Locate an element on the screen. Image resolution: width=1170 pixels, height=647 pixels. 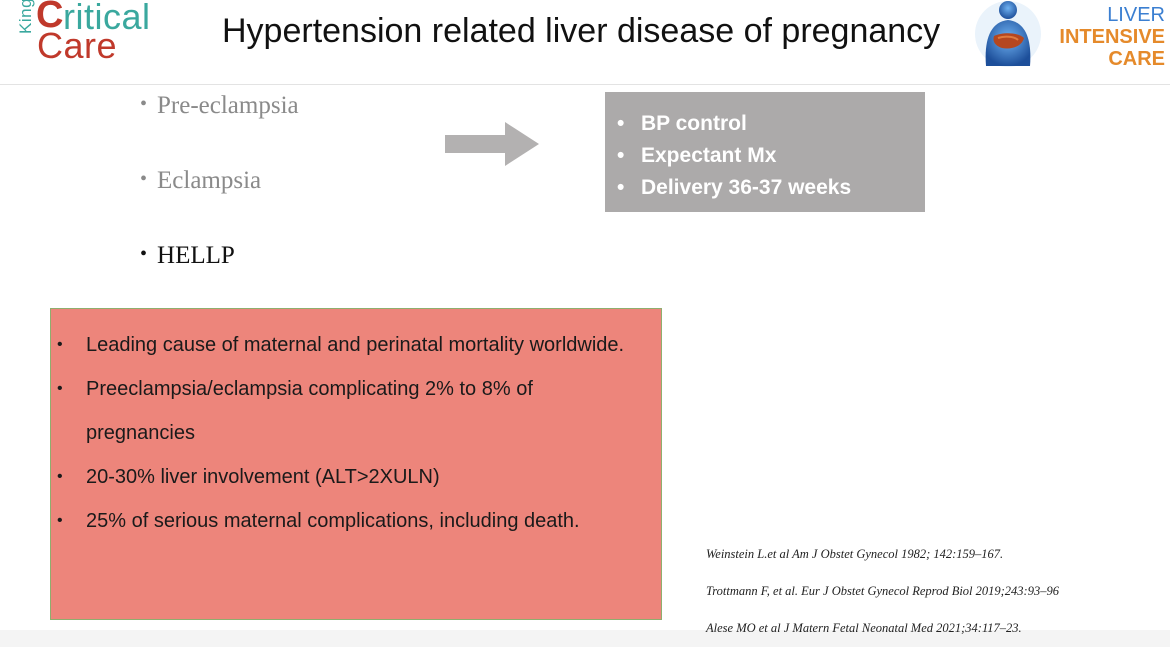
condition-item: • Eclampsia is located at coordinates (200, 181).